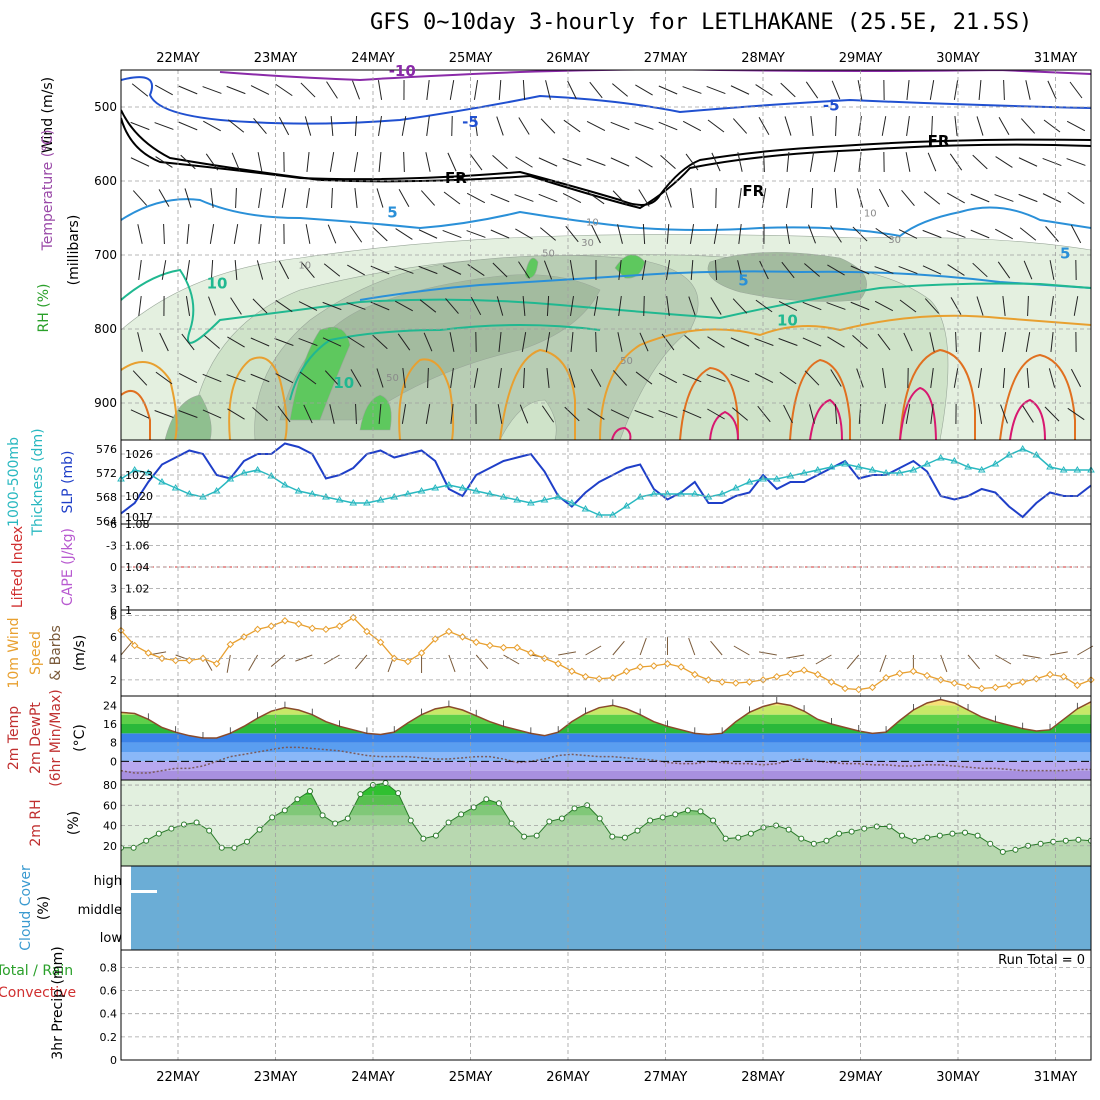  What do you see at coordinates (48, 191) in the screenshot?
I see `ylabel-temperature: Temperature (°C)` at bounding box center [48, 191].